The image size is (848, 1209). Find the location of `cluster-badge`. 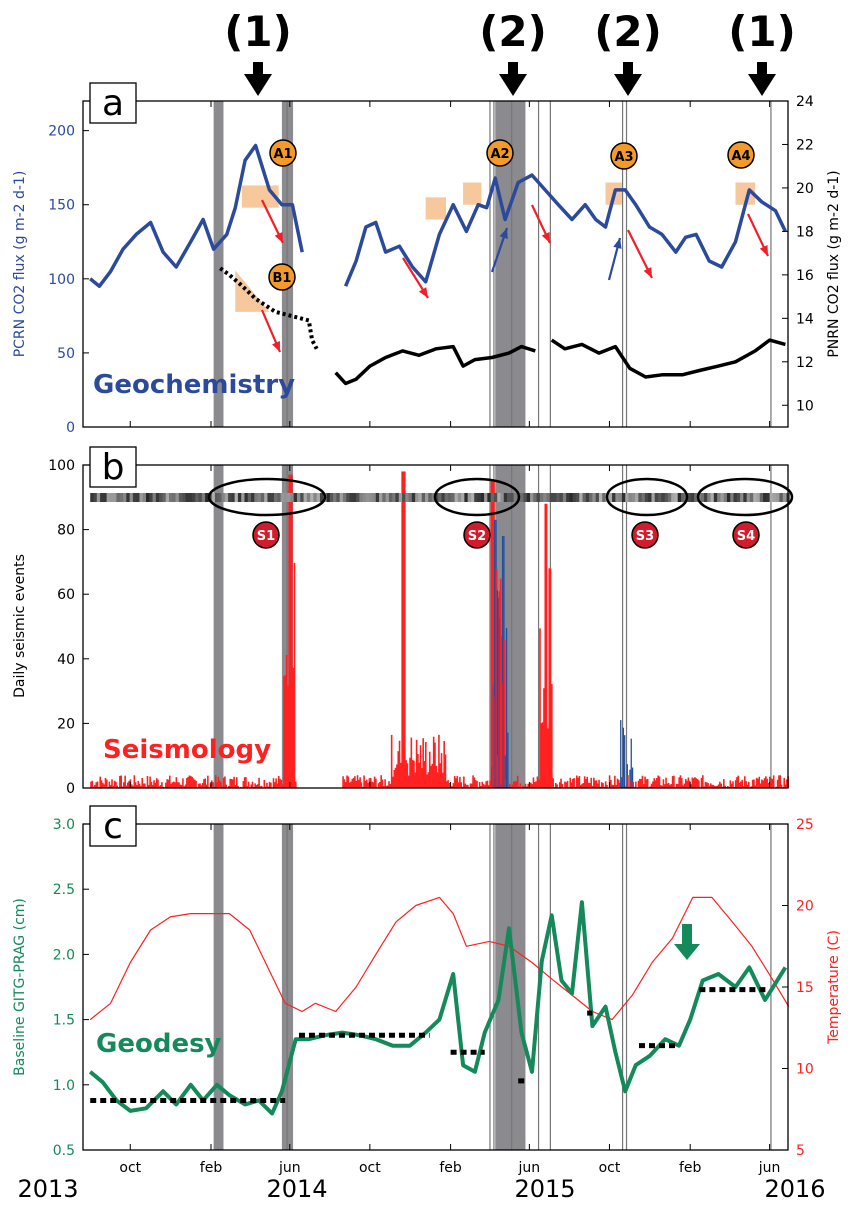

cluster-badge is located at coordinates (477, 535).